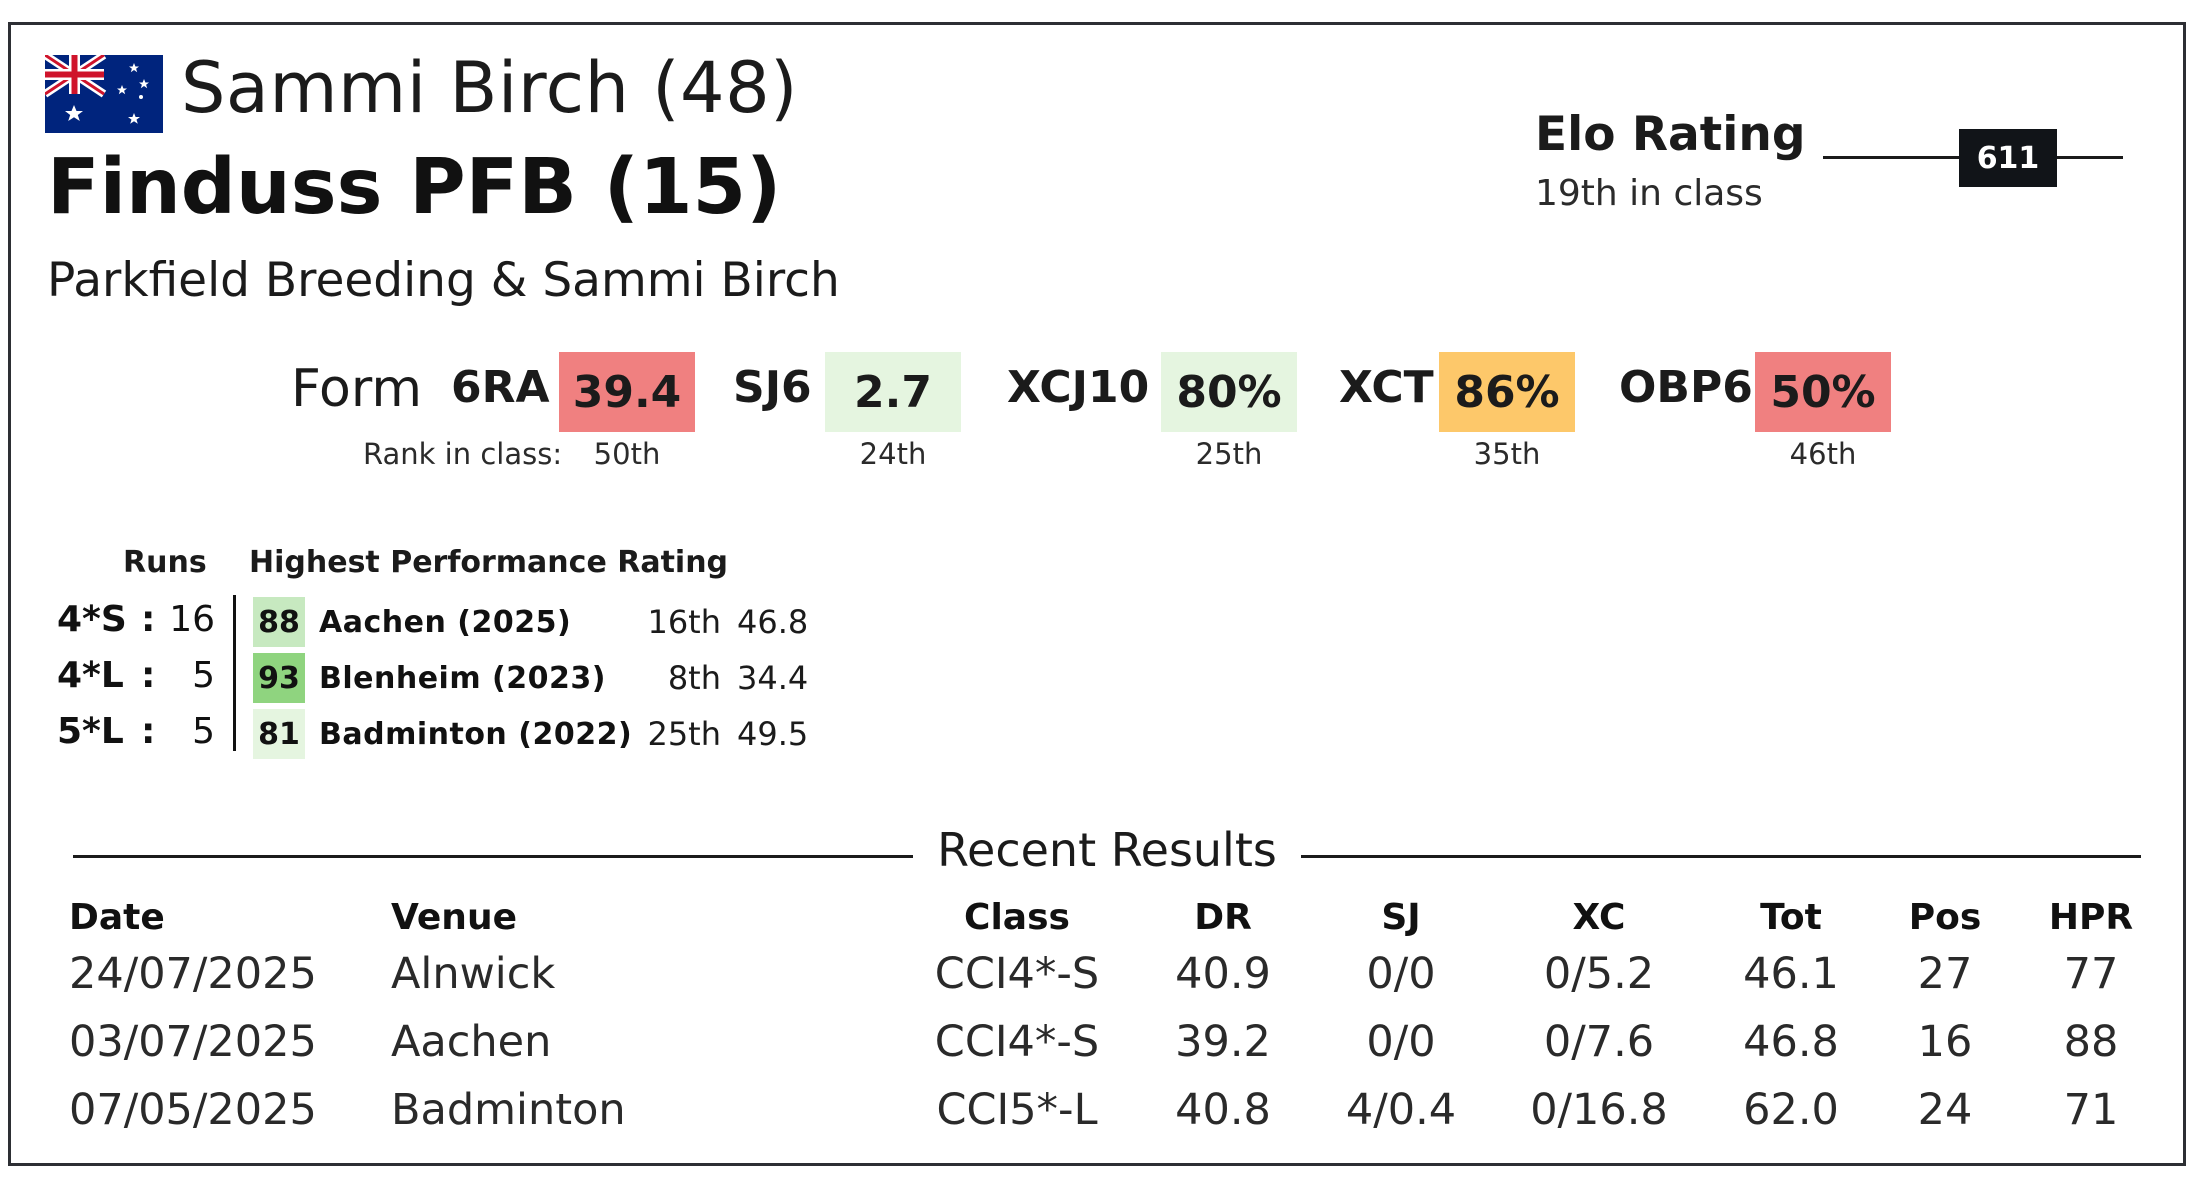 This screenshot has width=2200, height=1178. I want to click on hpr-event: Blenheim (2023), so click(462, 678).